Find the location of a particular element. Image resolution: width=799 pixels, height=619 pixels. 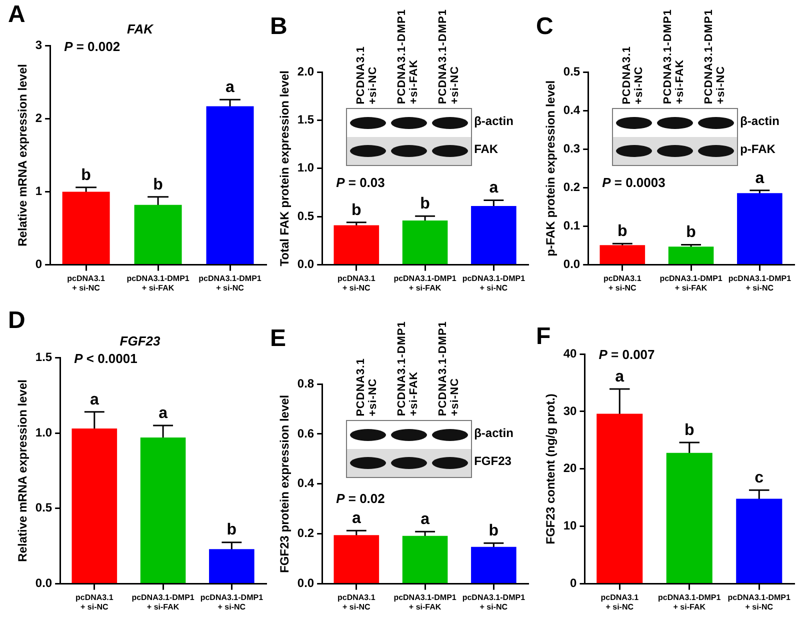

text: D is located at coordinates (17, 320).